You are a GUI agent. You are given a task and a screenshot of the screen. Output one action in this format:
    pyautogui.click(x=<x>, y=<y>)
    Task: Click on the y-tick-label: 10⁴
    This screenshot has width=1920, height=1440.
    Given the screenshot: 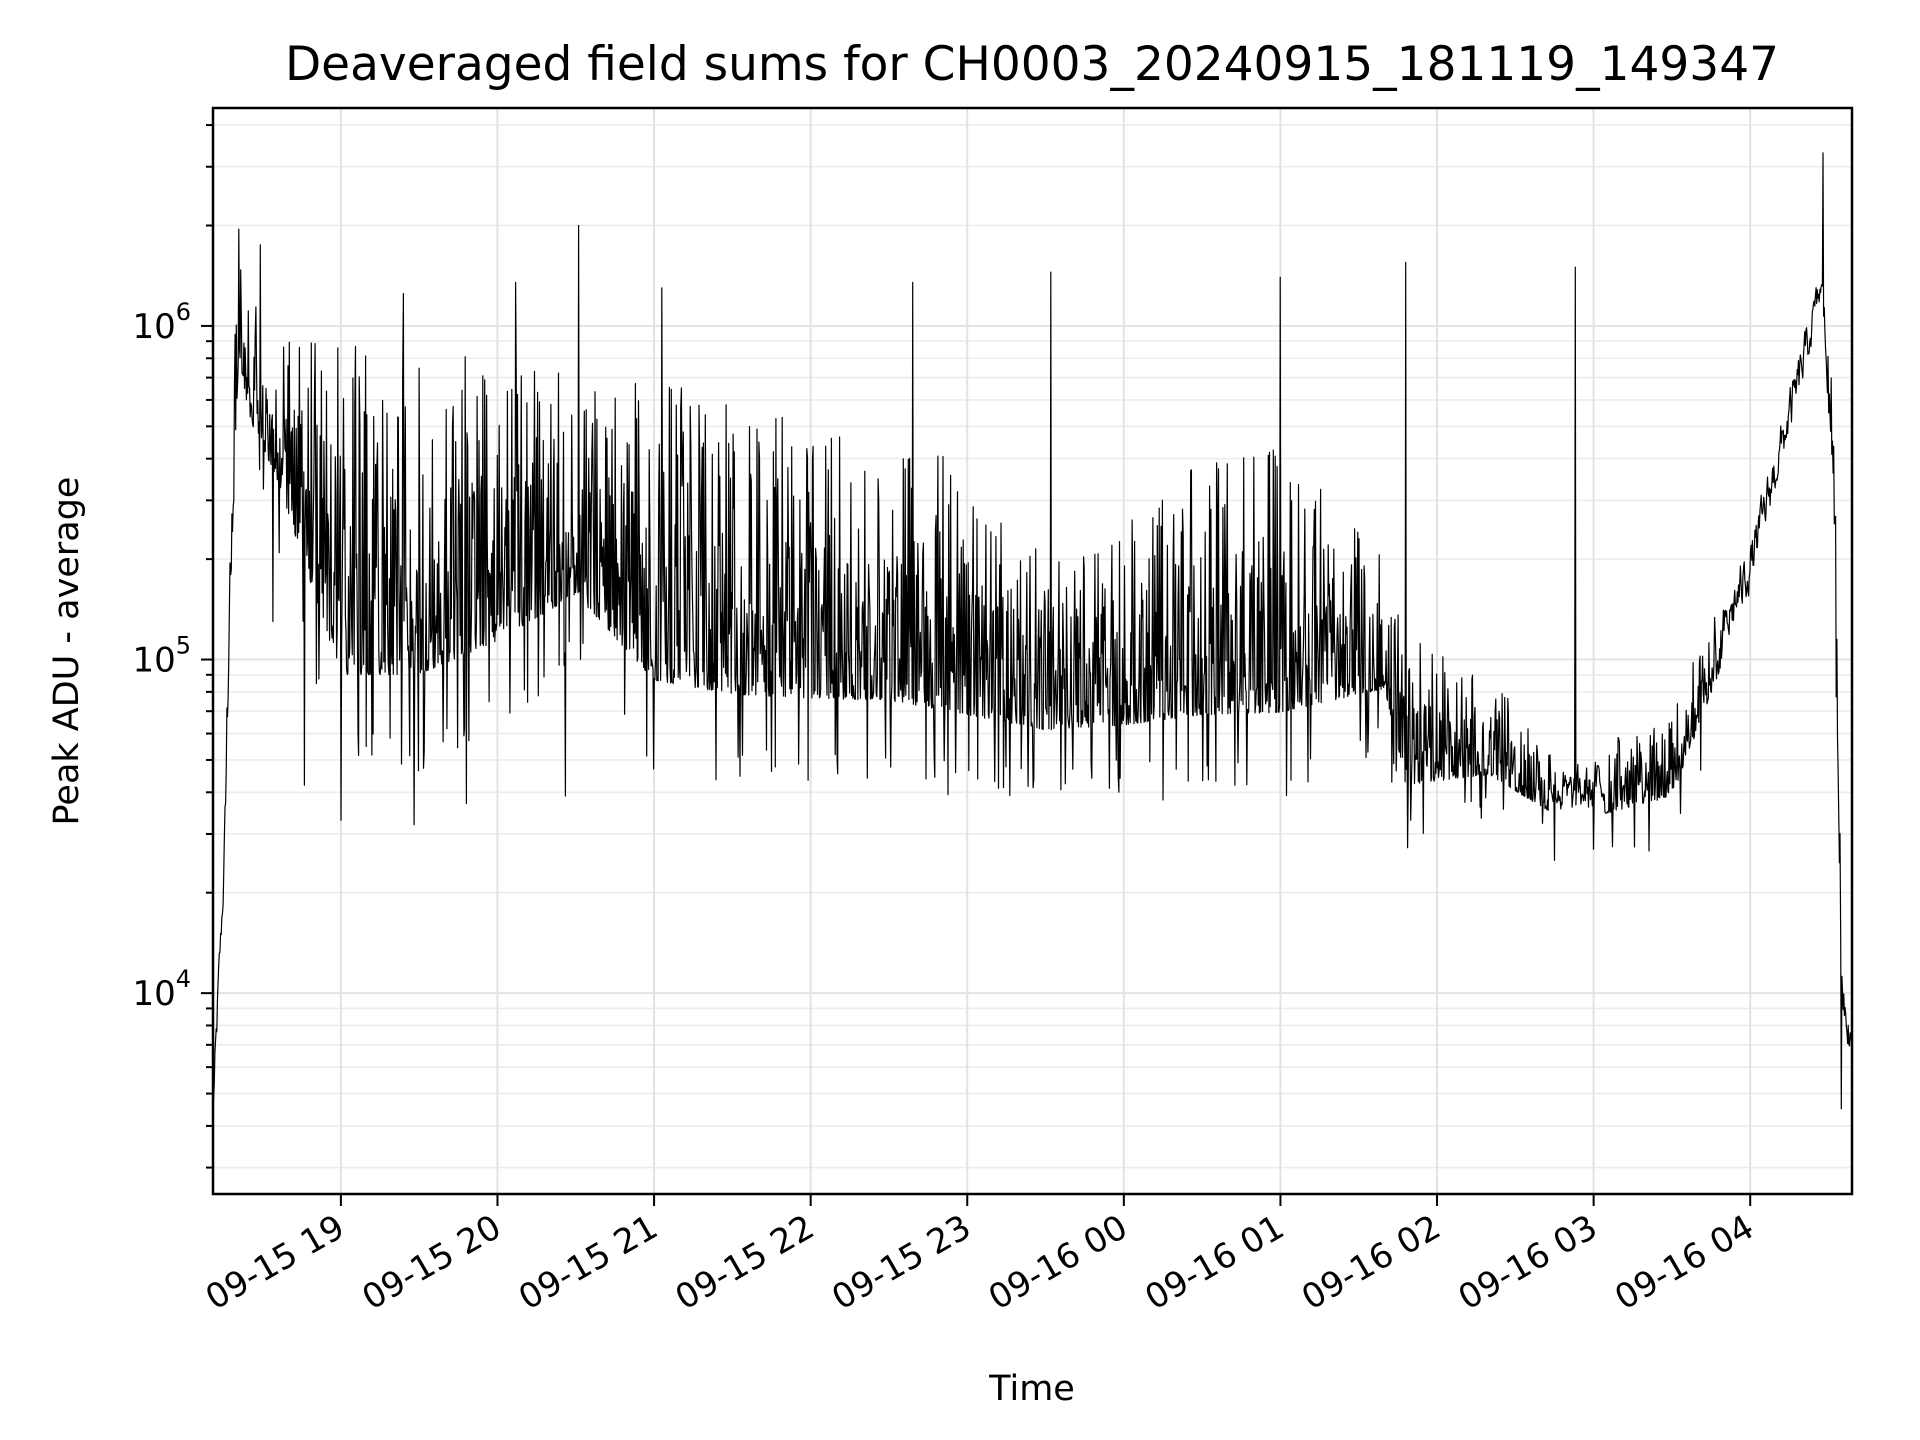 What is the action you would take?
    pyautogui.click(x=161, y=989)
    